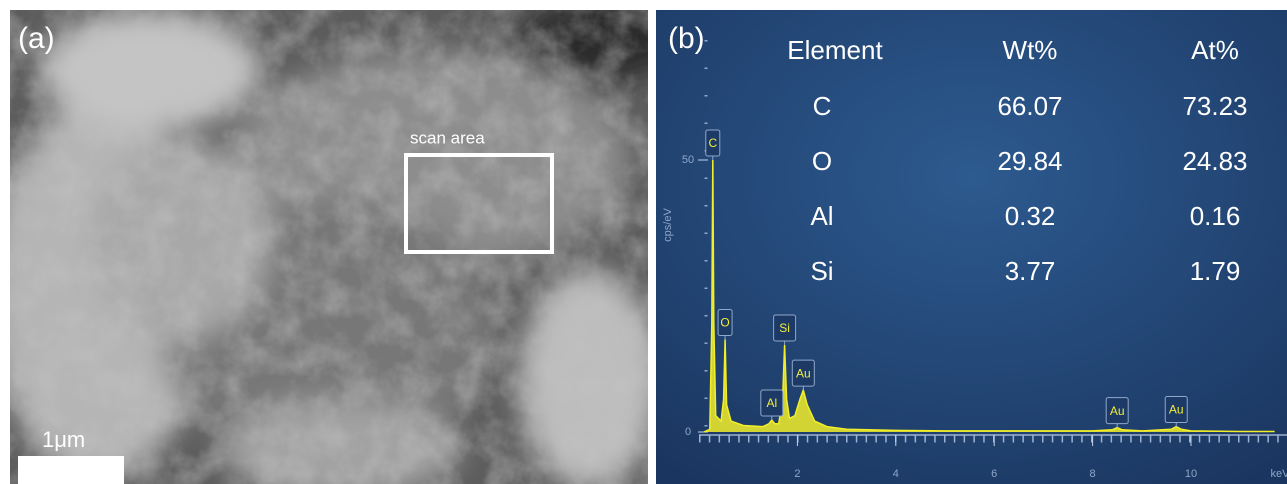 The height and width of the screenshot is (484, 1287). I want to click on table-cell: 3.77, so click(1030, 271).